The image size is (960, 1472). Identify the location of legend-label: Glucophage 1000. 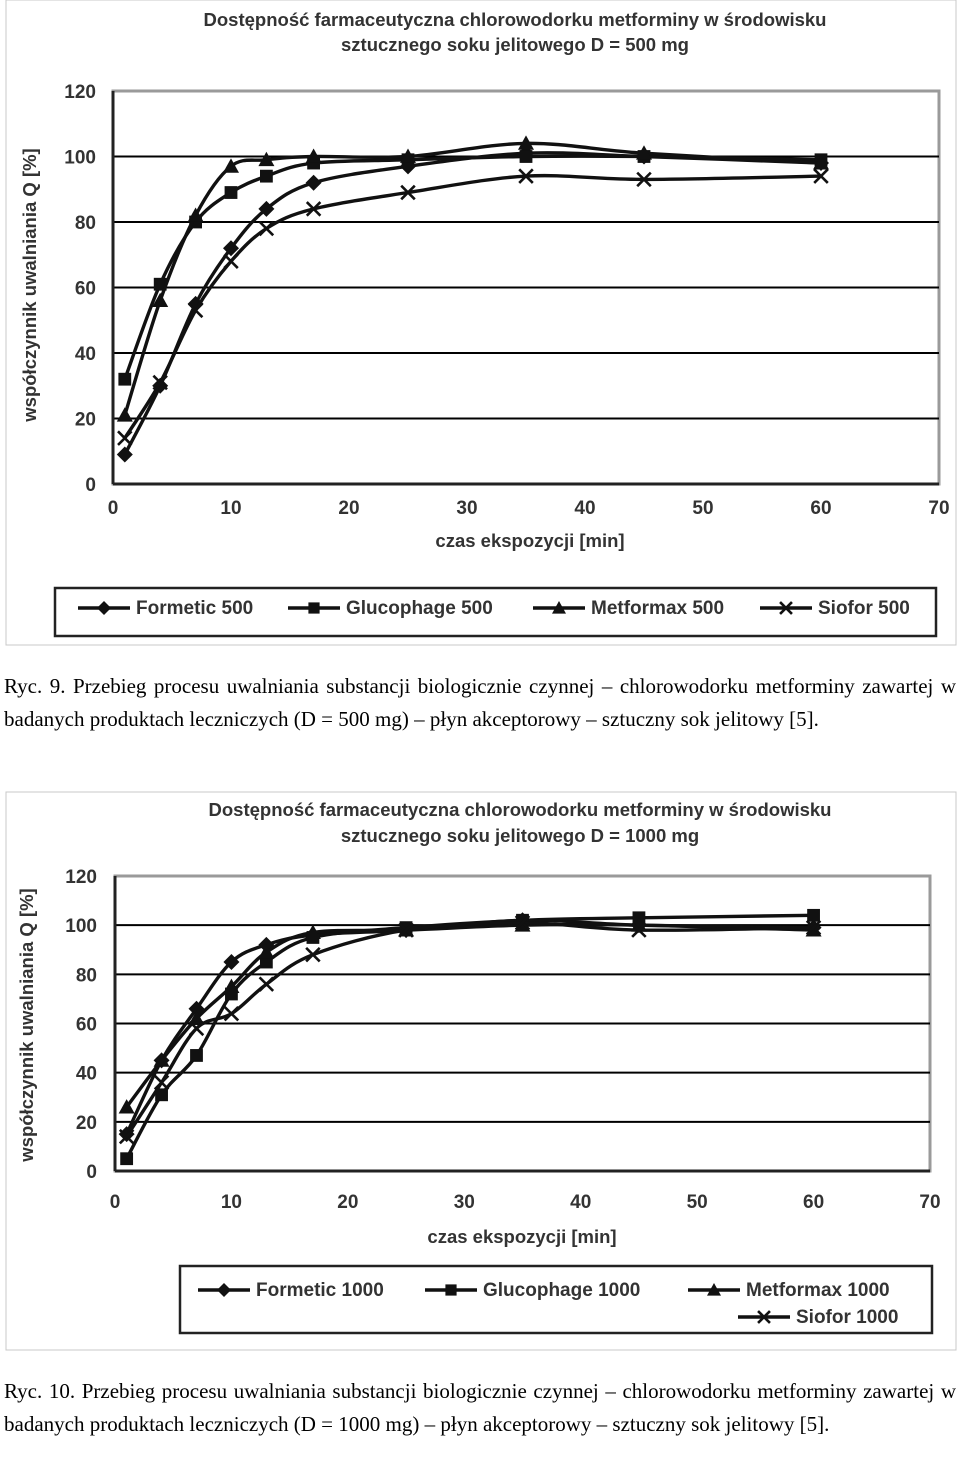
(561, 1290).